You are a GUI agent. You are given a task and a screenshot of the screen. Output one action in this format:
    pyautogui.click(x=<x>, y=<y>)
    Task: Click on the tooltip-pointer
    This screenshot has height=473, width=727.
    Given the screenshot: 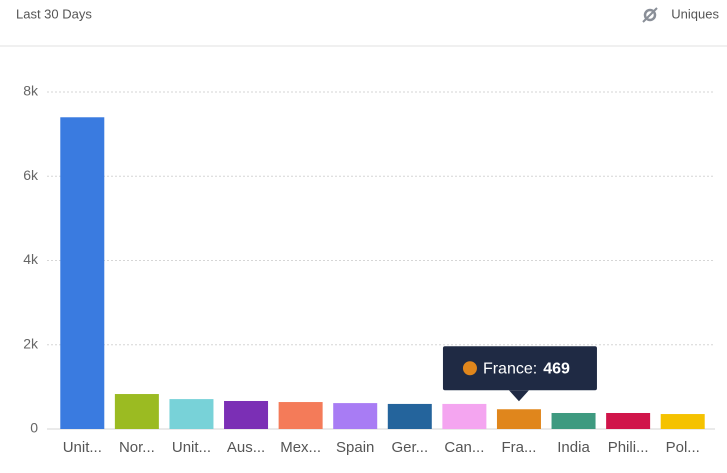 What is the action you would take?
    pyautogui.click(x=518, y=396)
    